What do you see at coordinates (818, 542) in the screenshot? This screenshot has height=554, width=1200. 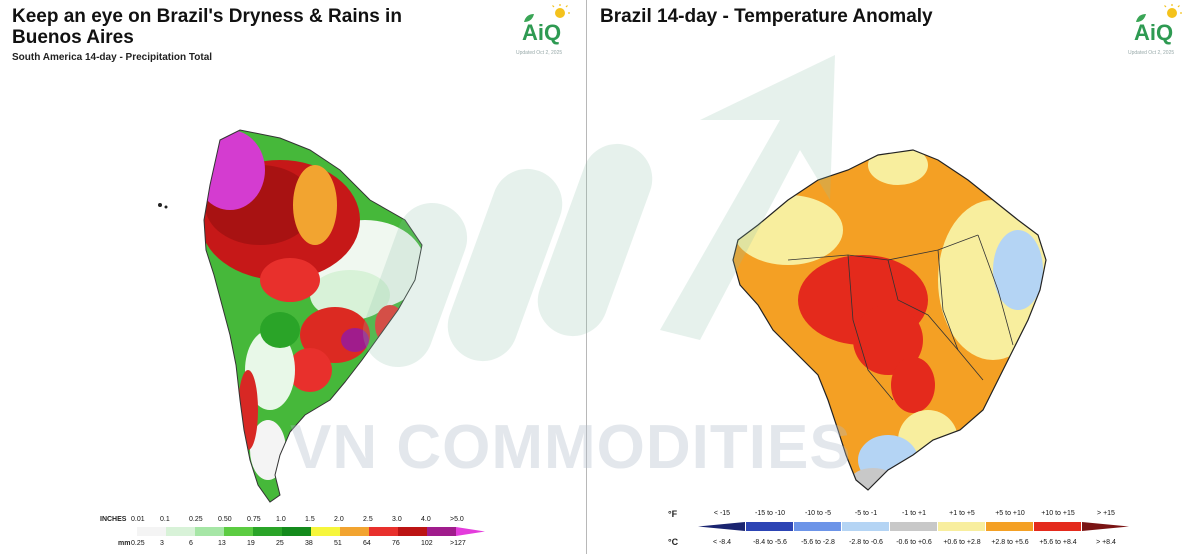 I see `temp-legend-c-label: -5.6 to -2.8` at bounding box center [818, 542].